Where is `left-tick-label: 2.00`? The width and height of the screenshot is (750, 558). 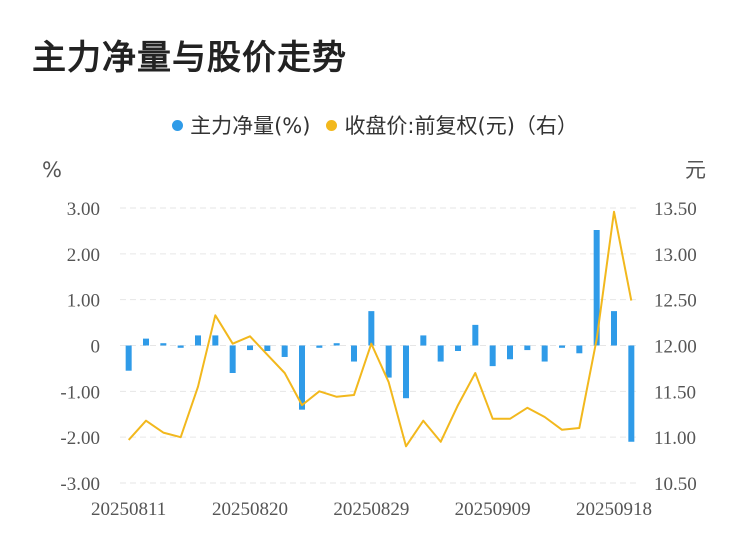
left-tick-label: 2.00 is located at coordinates (83, 255).